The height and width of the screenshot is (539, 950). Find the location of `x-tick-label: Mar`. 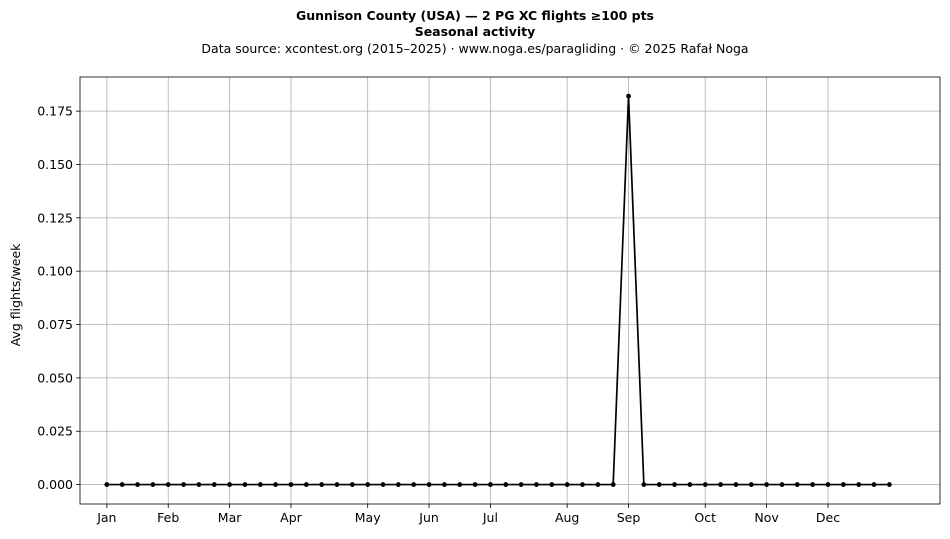

x-tick-label: Mar is located at coordinates (230, 517).